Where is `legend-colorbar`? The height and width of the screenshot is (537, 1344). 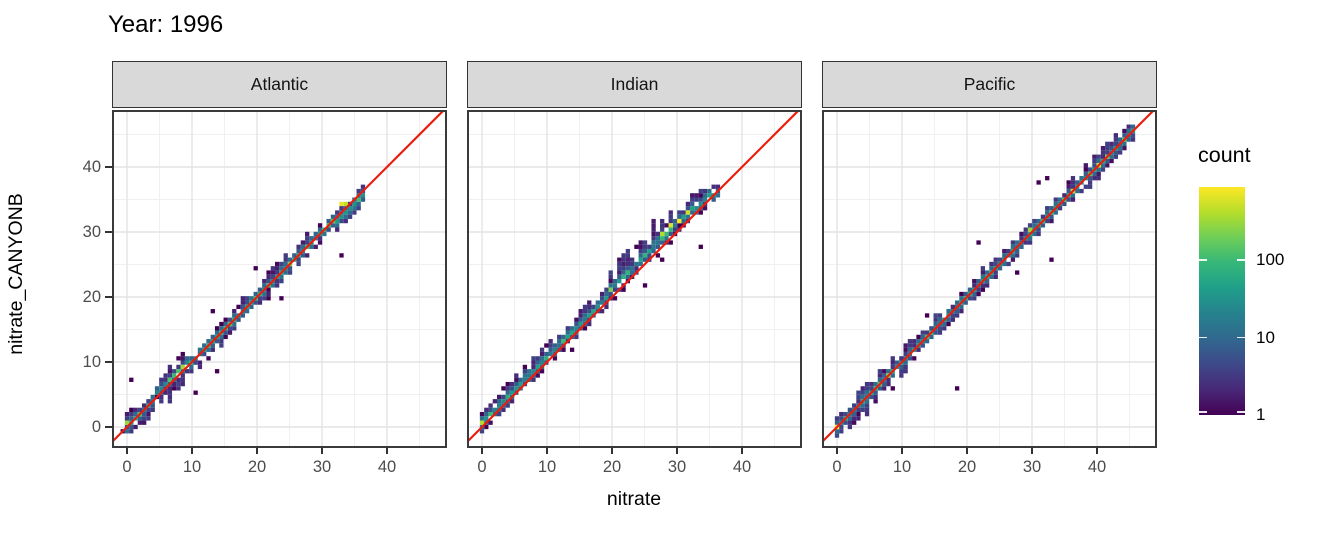 legend-colorbar is located at coordinates (1222, 301).